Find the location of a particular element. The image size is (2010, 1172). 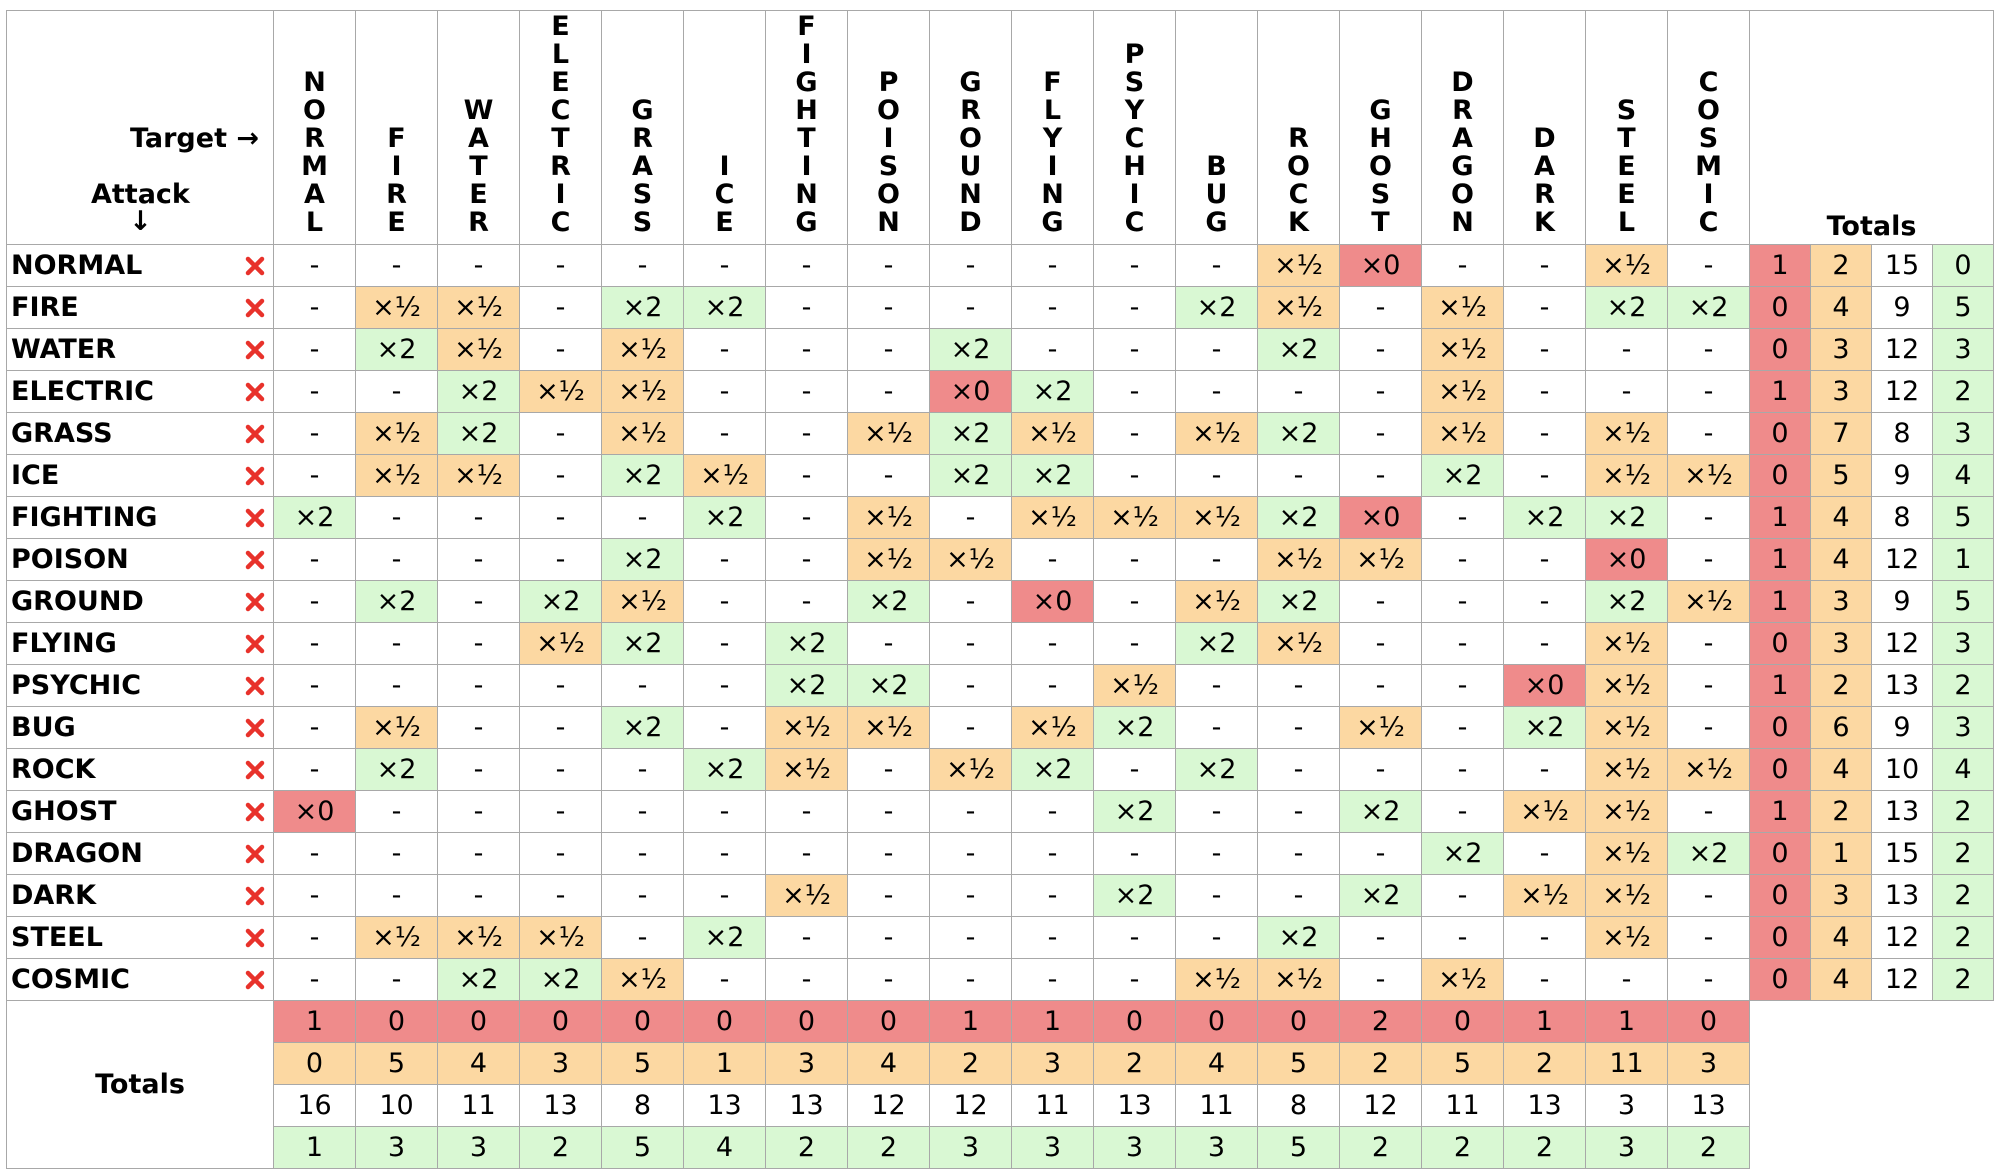

row-name: FIGHTING is located at coordinates (84, 517).